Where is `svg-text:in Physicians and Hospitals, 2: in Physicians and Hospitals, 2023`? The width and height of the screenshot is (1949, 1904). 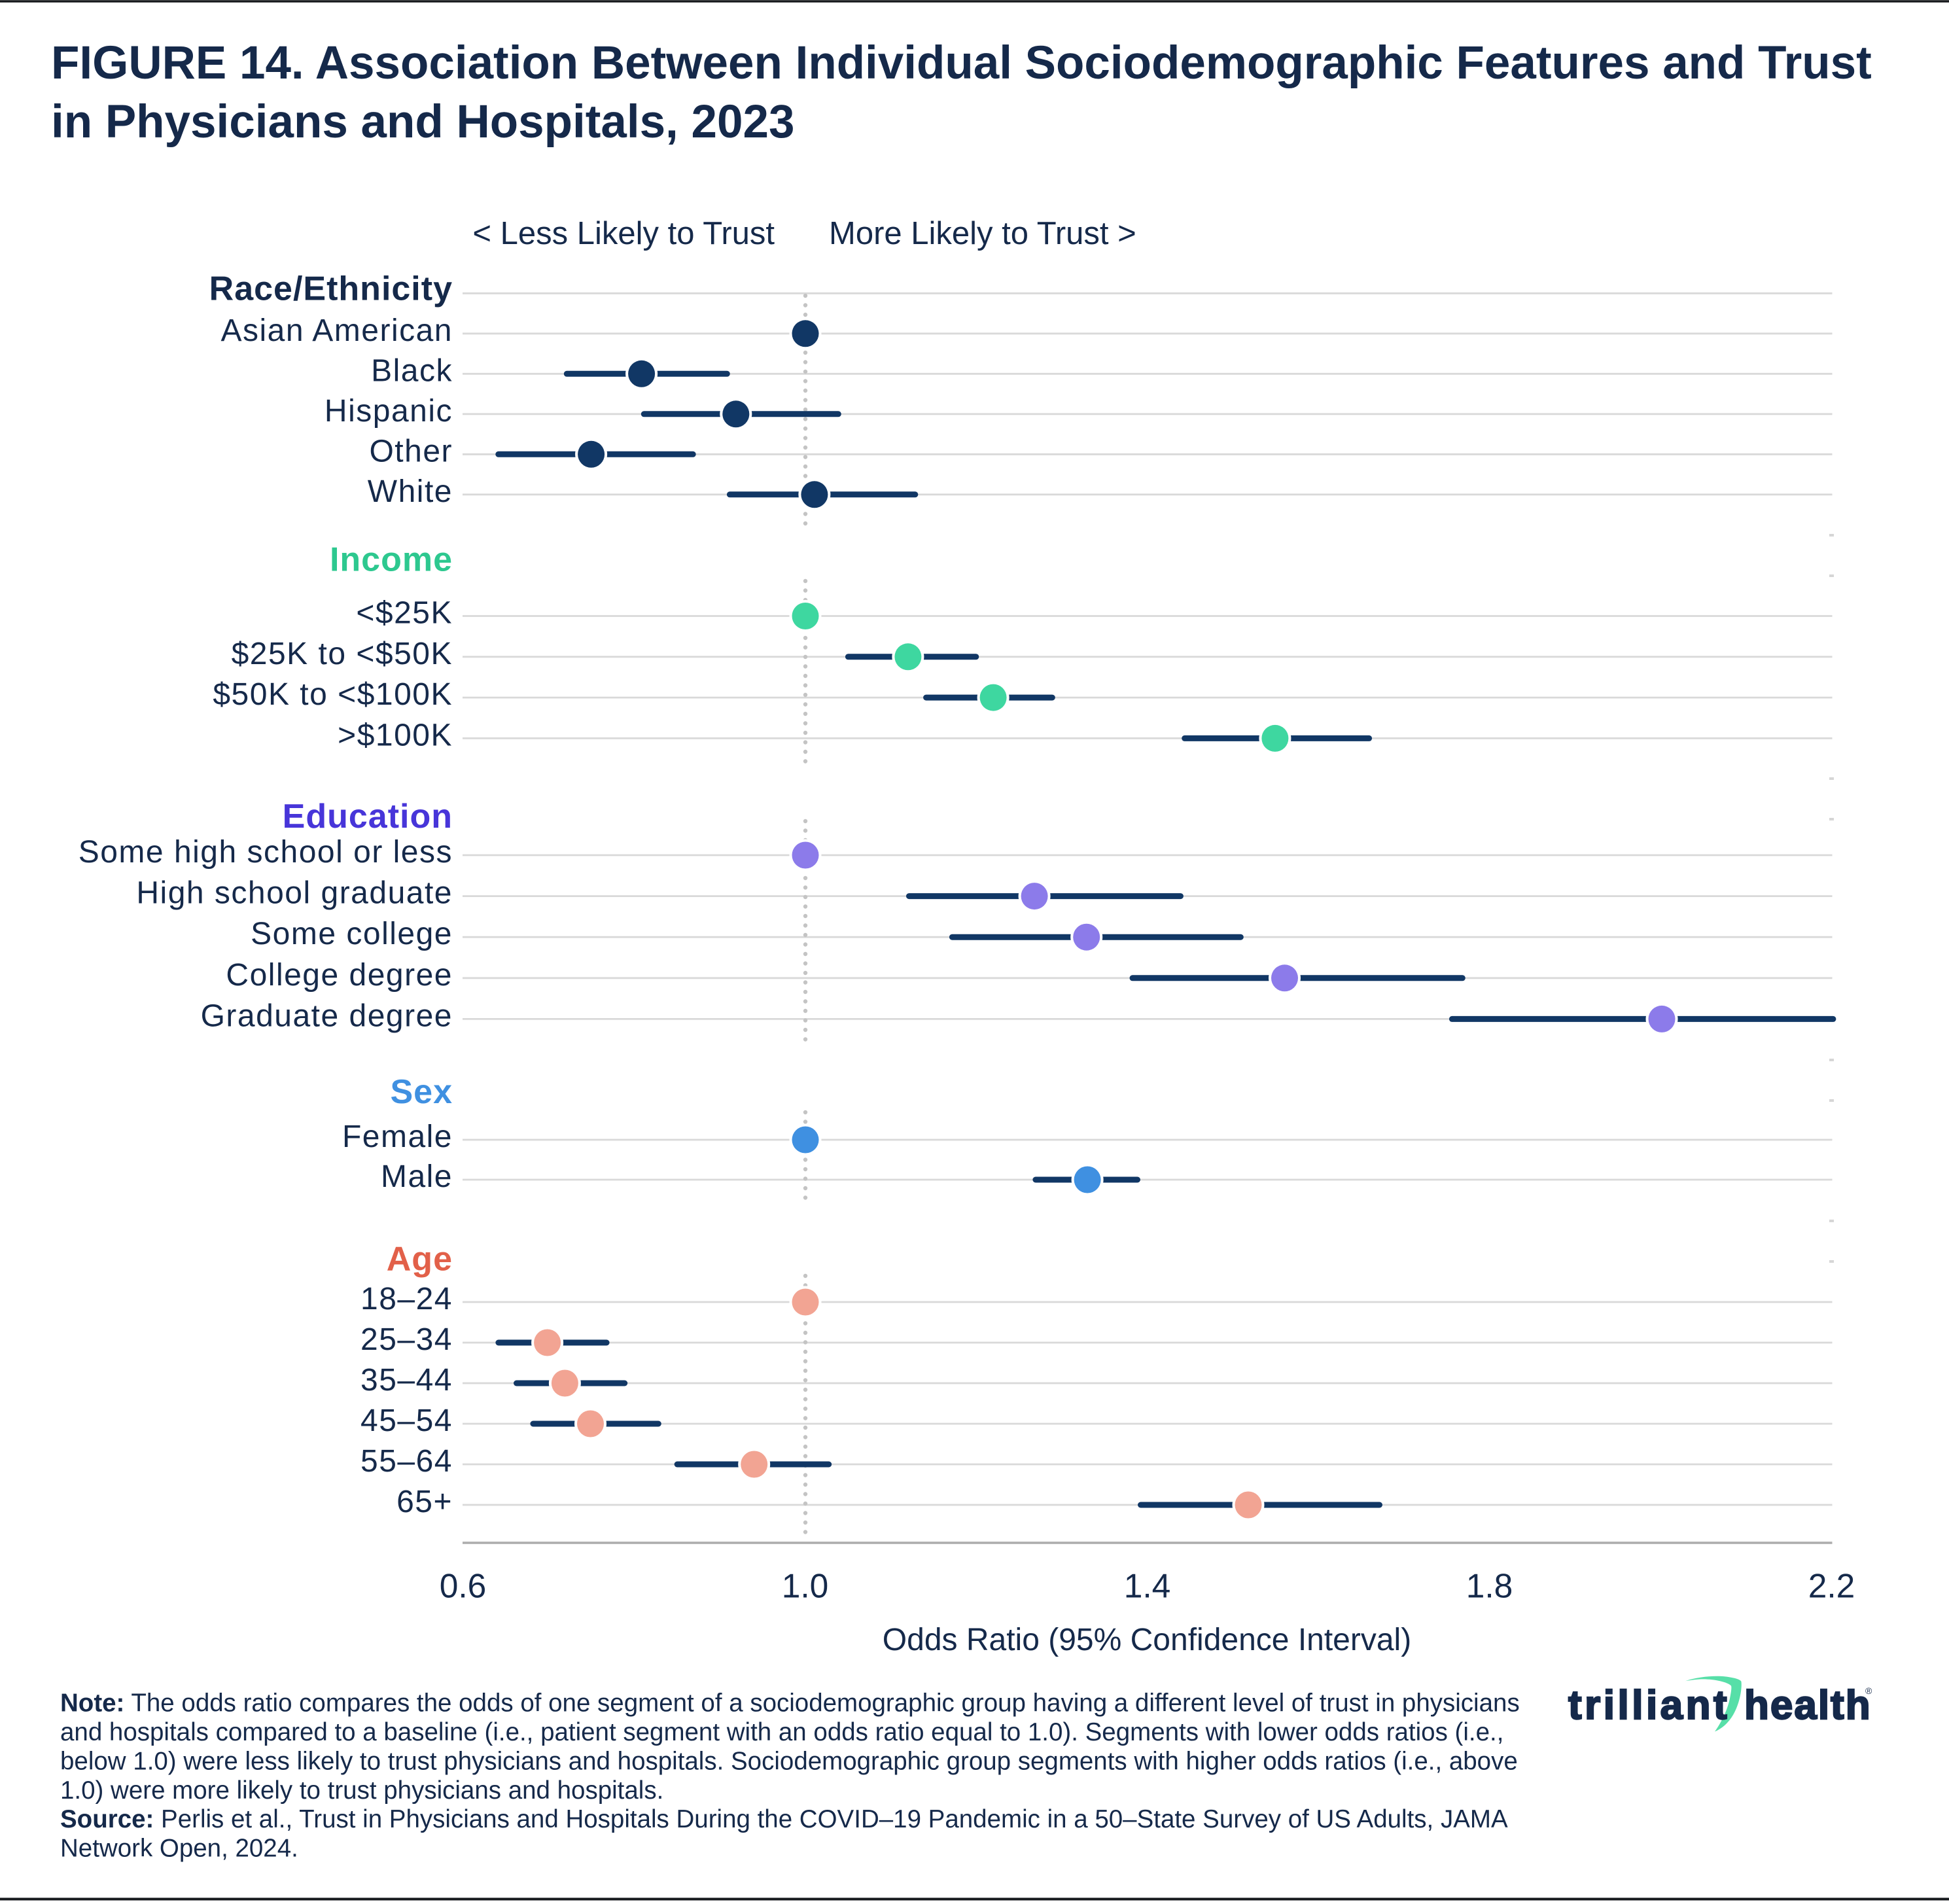 svg-text:in Physicians and Hospitals, 2: in Physicians and Hospitals, 2023 is located at coordinates (423, 122).